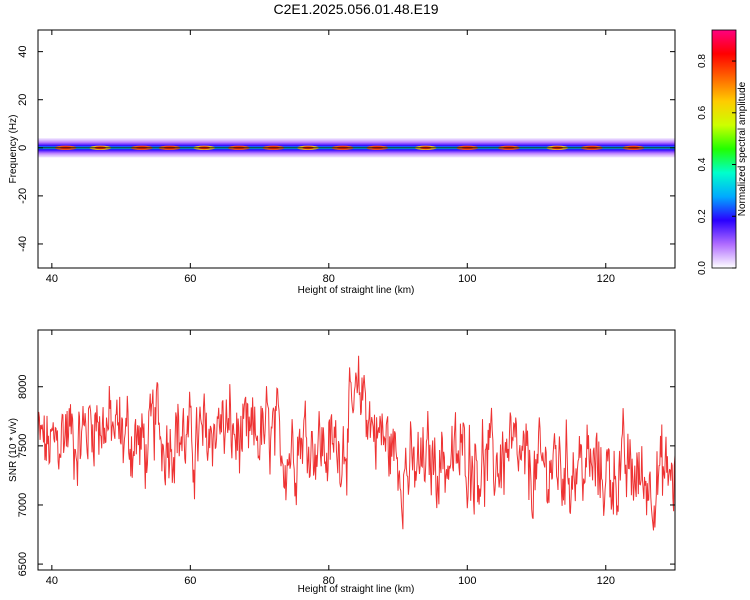 The width and height of the screenshot is (750, 600). I want to click on spectrogram-y-label: Frequency (Hz), so click(13, 149).